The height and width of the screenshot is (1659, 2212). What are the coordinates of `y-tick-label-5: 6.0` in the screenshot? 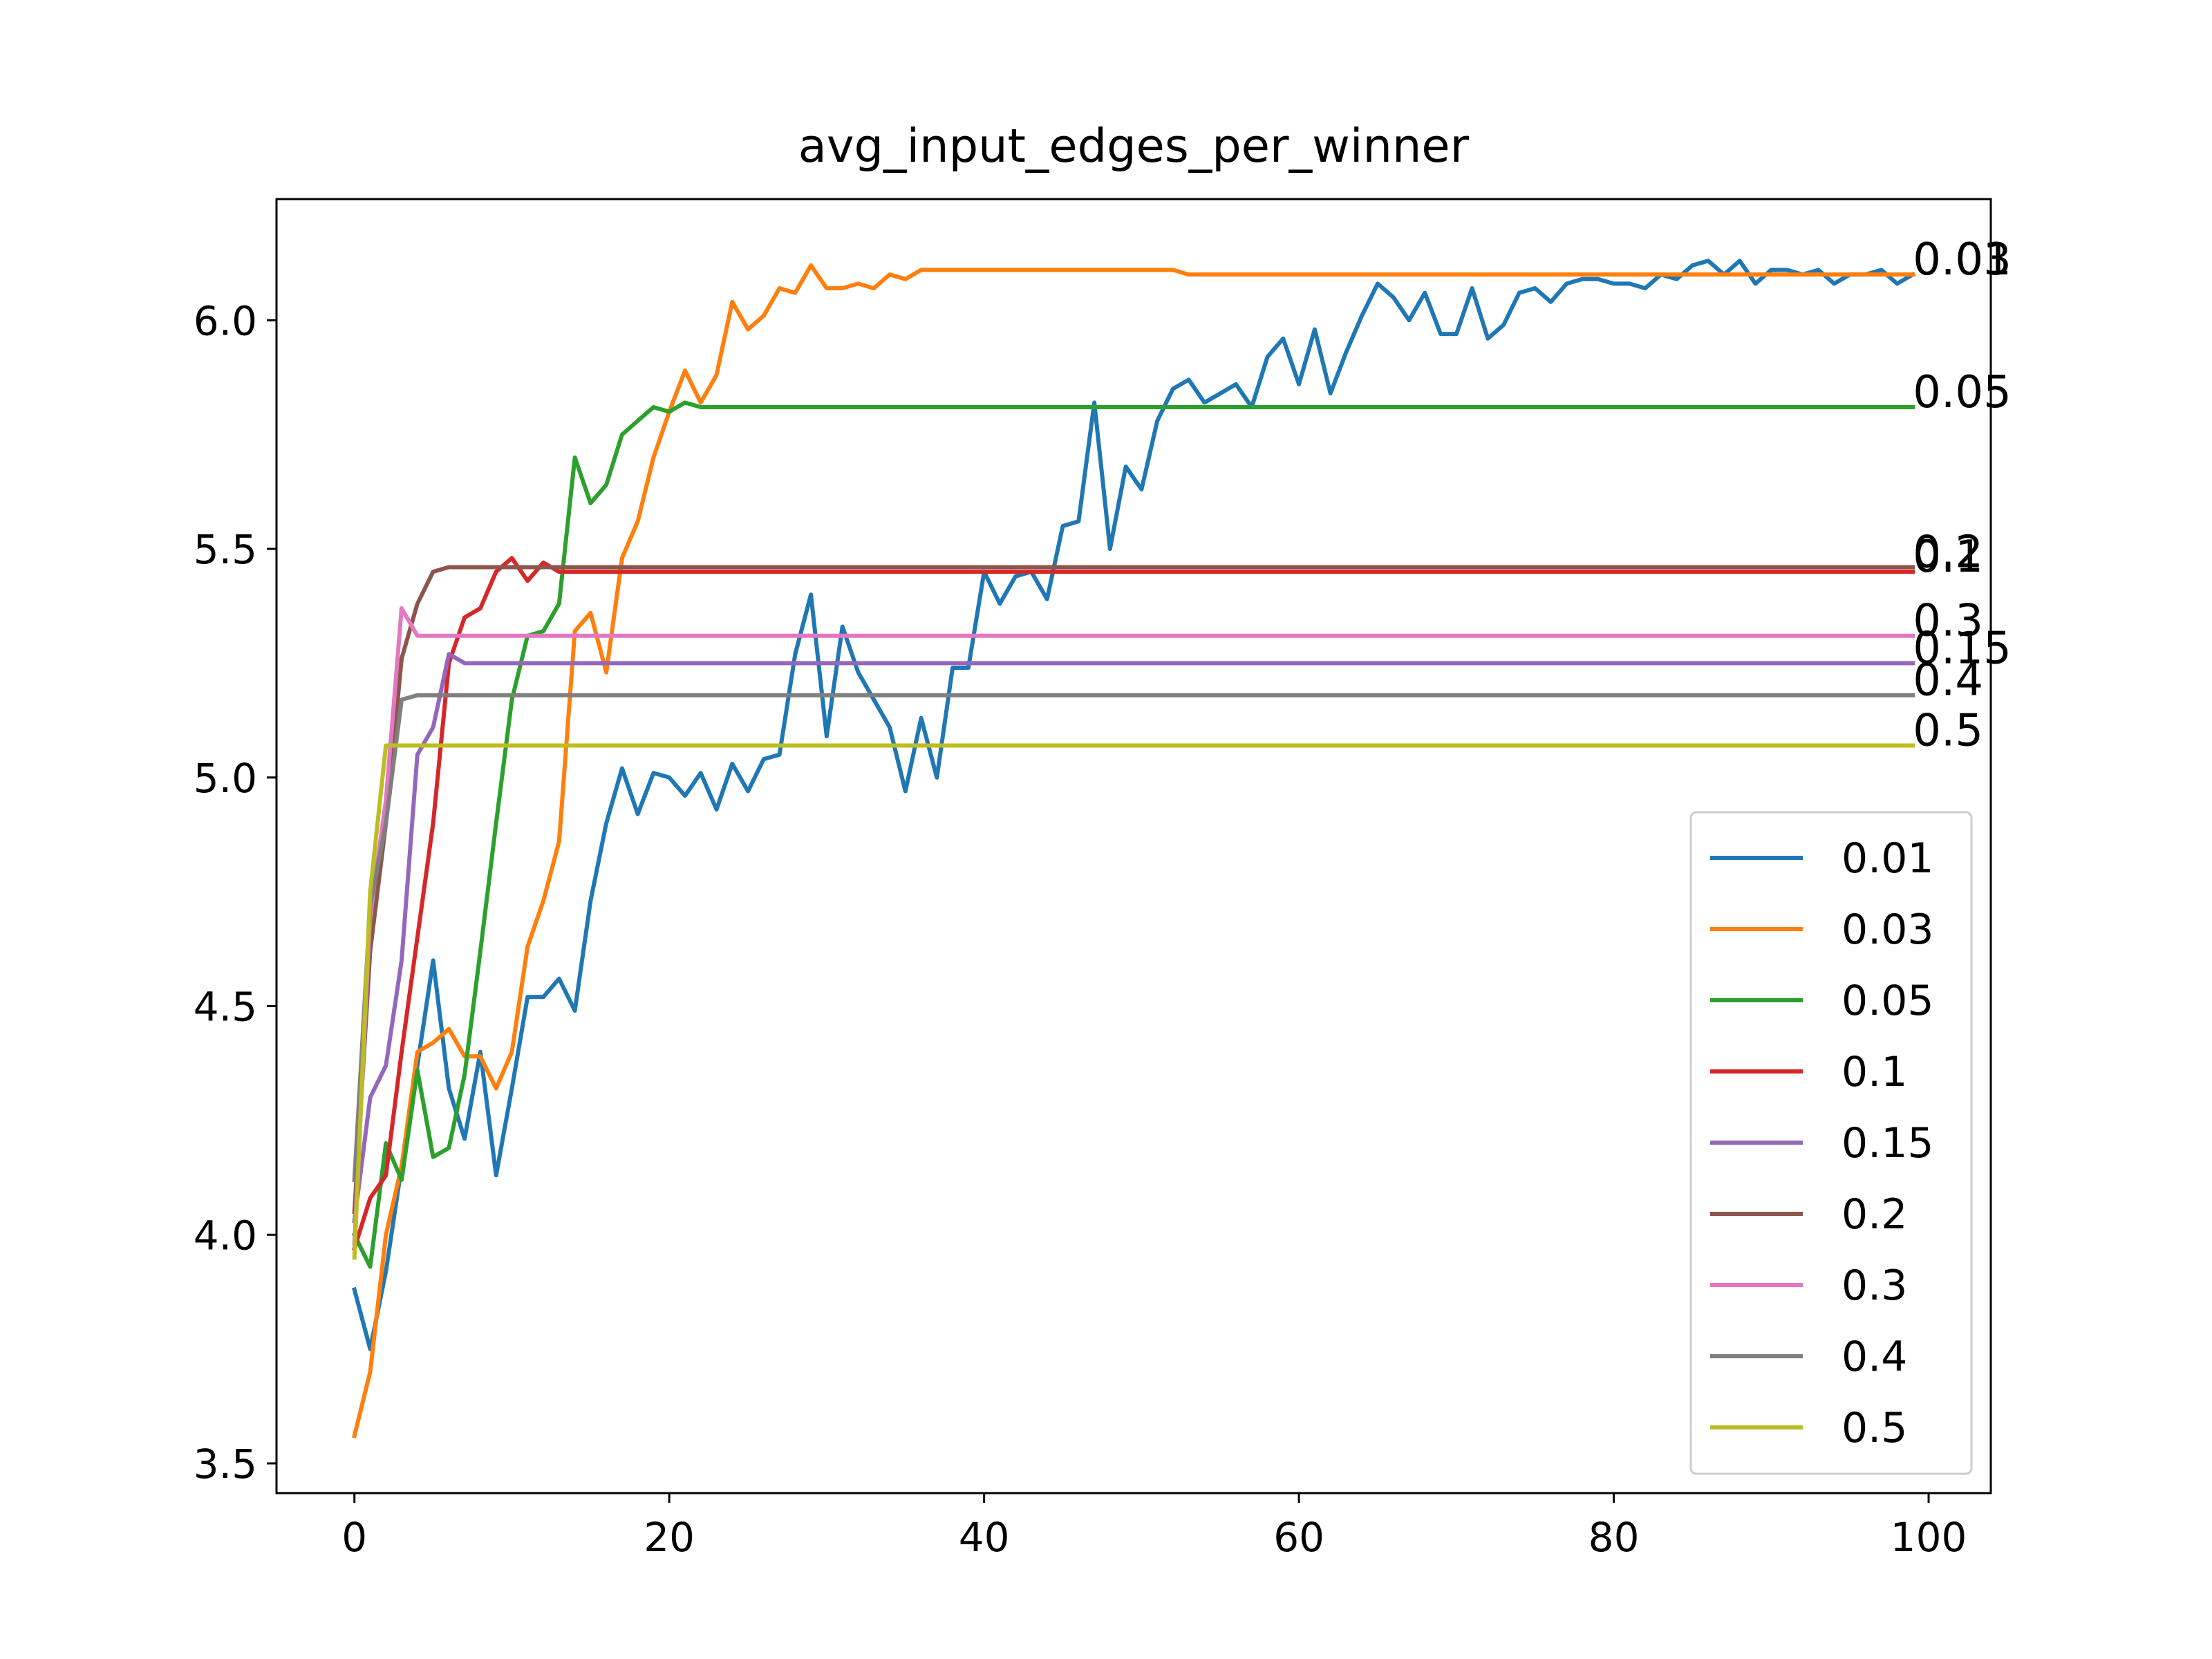 It's located at (225, 320).